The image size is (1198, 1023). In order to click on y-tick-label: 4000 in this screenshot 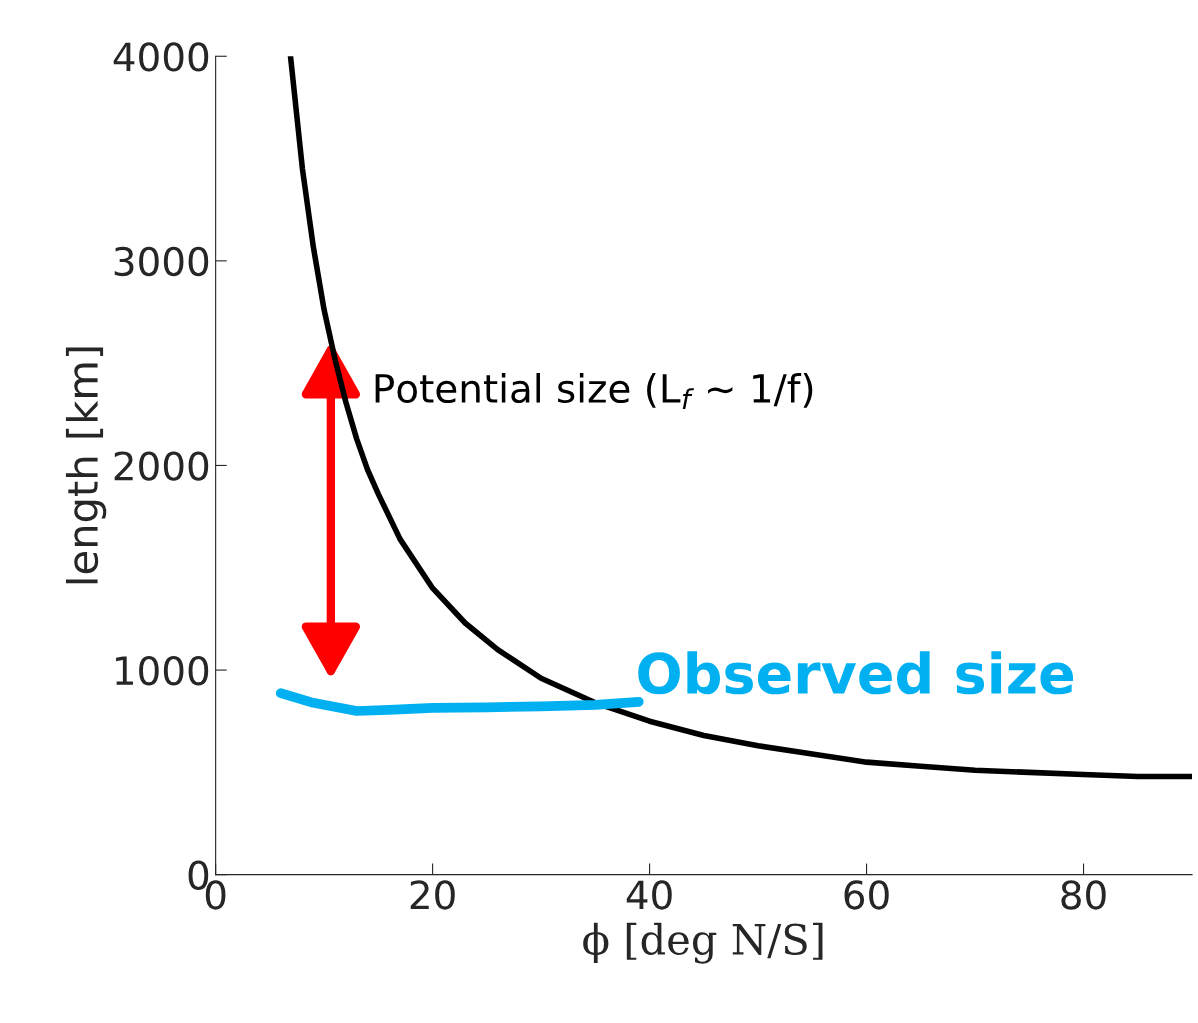, I will do `click(161, 57)`.